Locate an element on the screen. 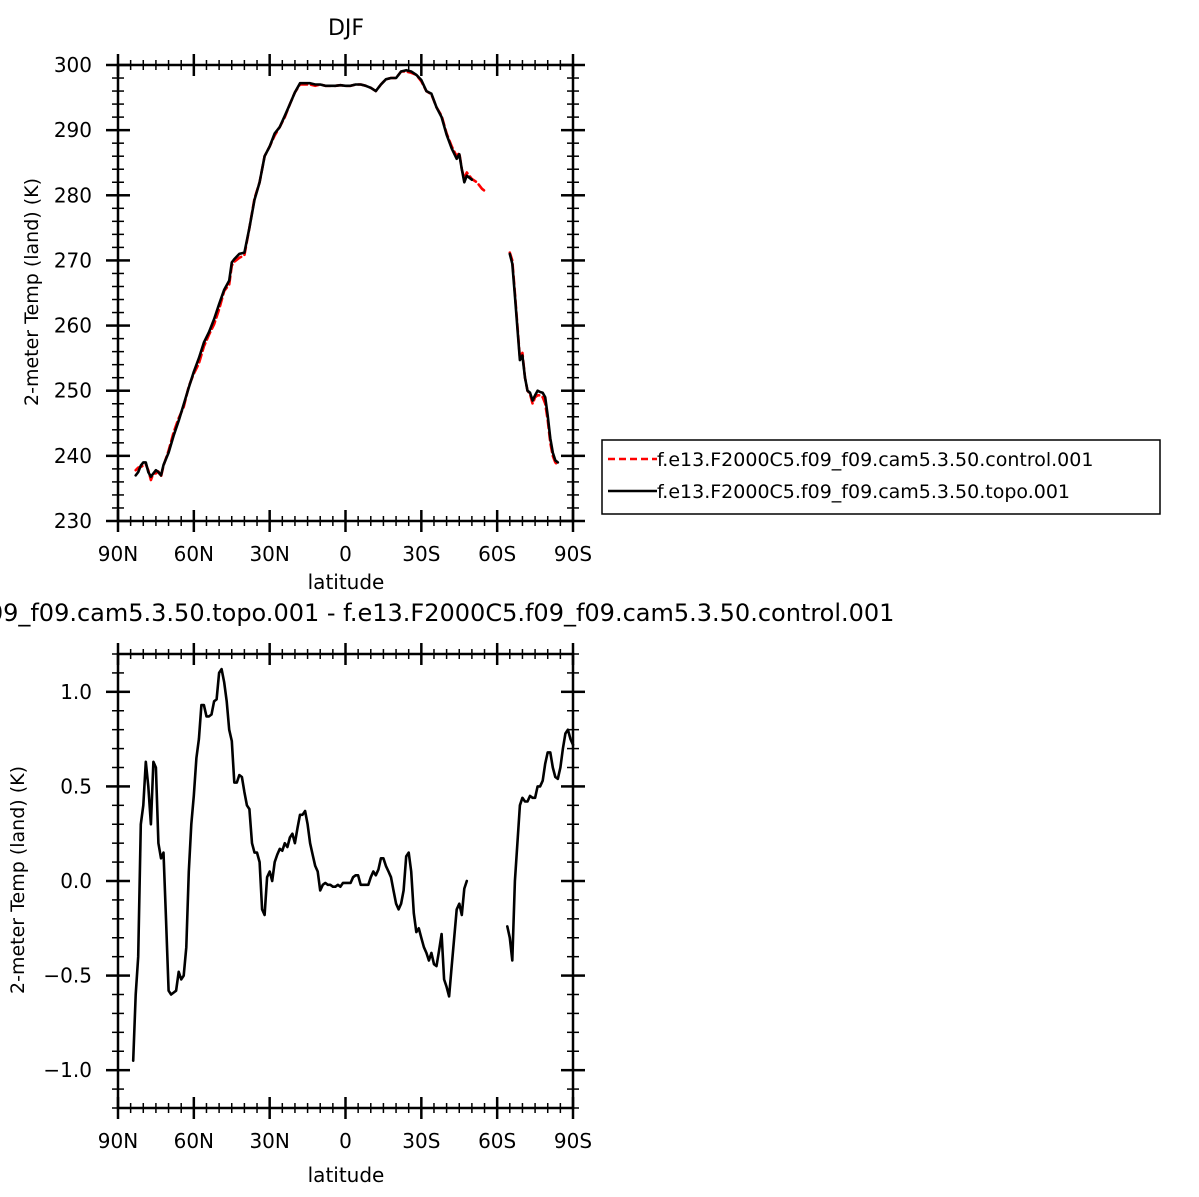 This screenshot has height=1197, width=1199. bottom-x-axis-label: latitude is located at coordinates (346, 1175).